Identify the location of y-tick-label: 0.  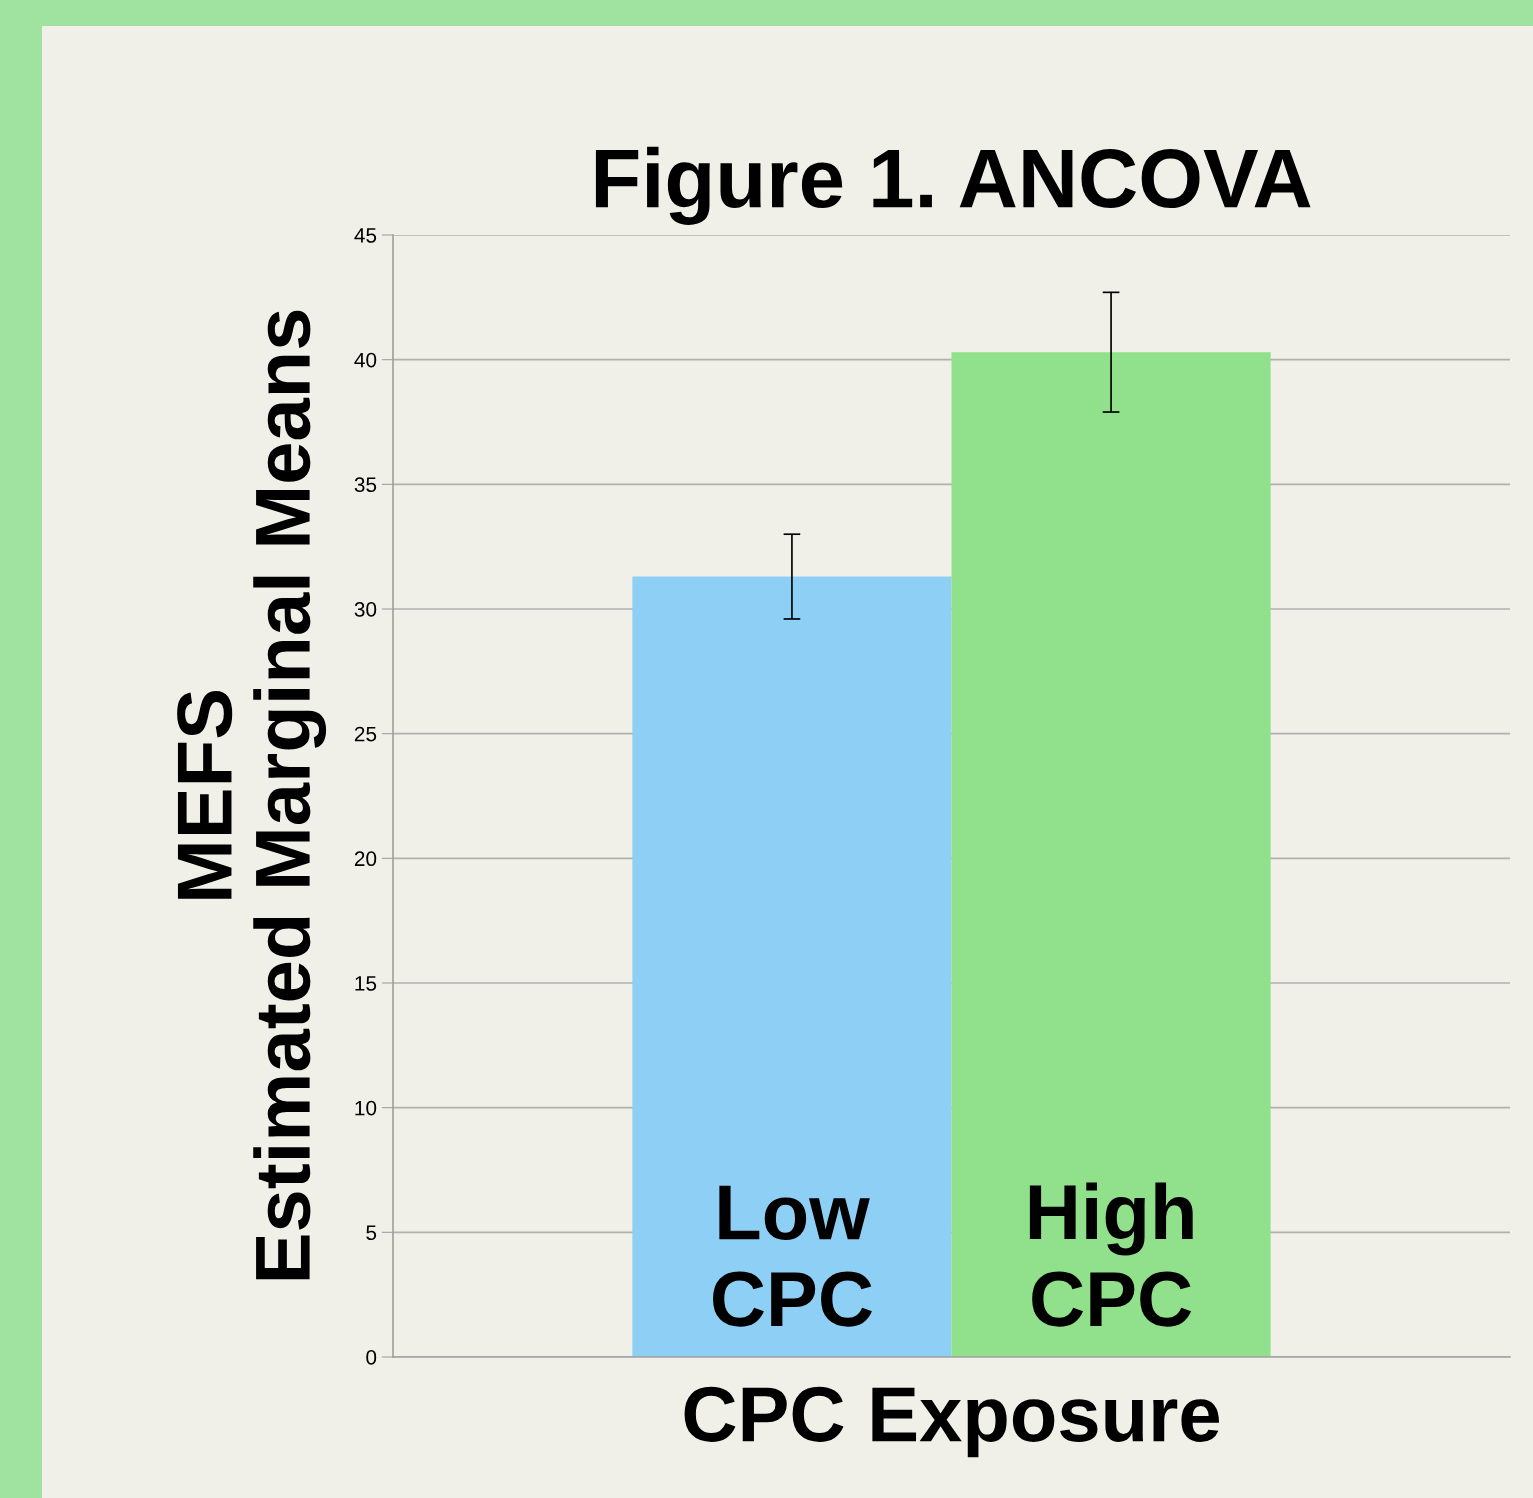
(371, 1357).